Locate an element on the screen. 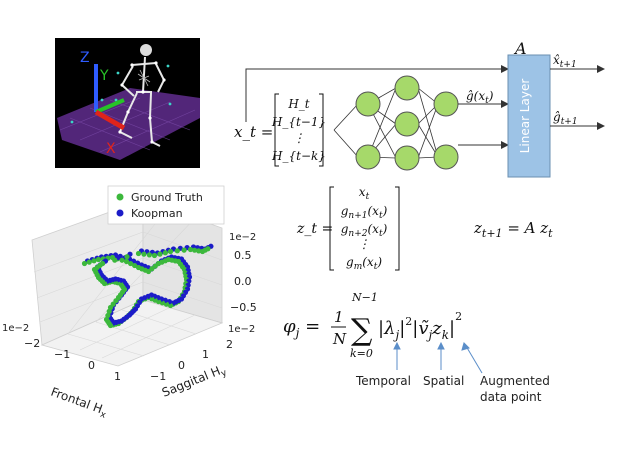  svg-text: |λj|2|ṽjzk|2 is located at coordinates (420, 326).